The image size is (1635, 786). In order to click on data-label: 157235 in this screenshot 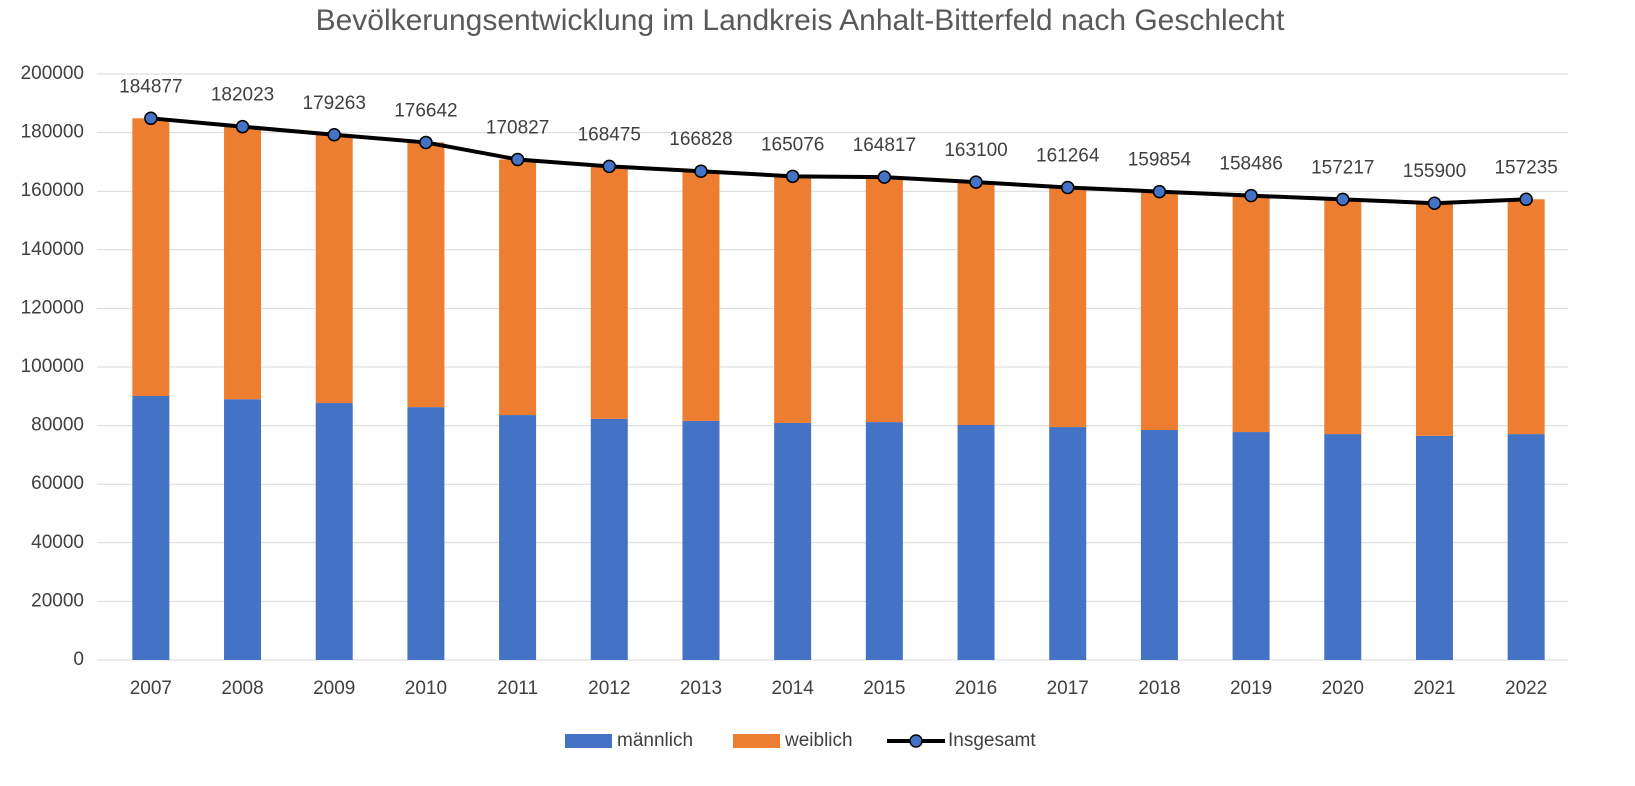, I will do `click(1525, 167)`.